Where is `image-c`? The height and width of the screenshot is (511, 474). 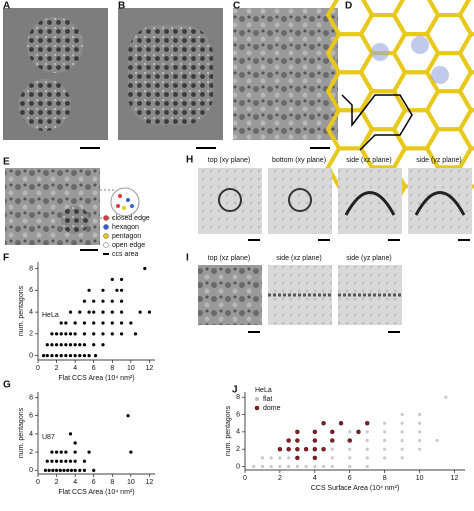
image-c is located at coordinates (285, 74).